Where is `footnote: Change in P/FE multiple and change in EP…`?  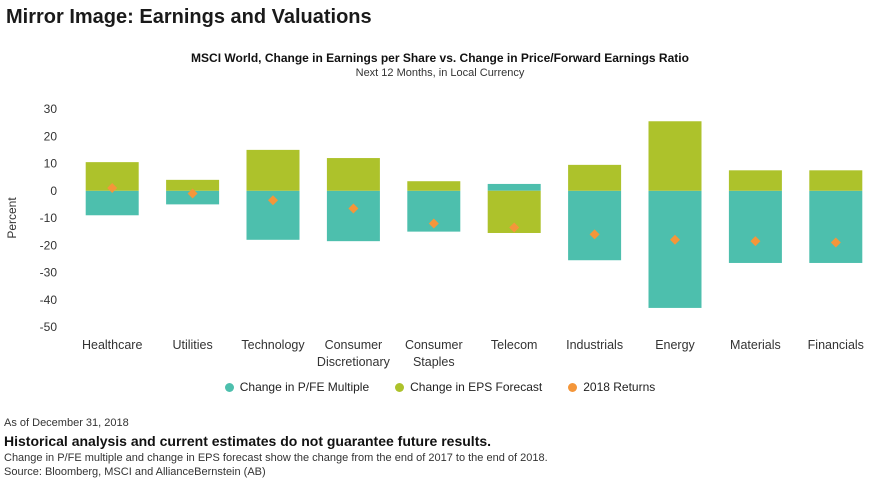 footnote: Change in P/FE multiple and change in EP… is located at coordinates (276, 458).